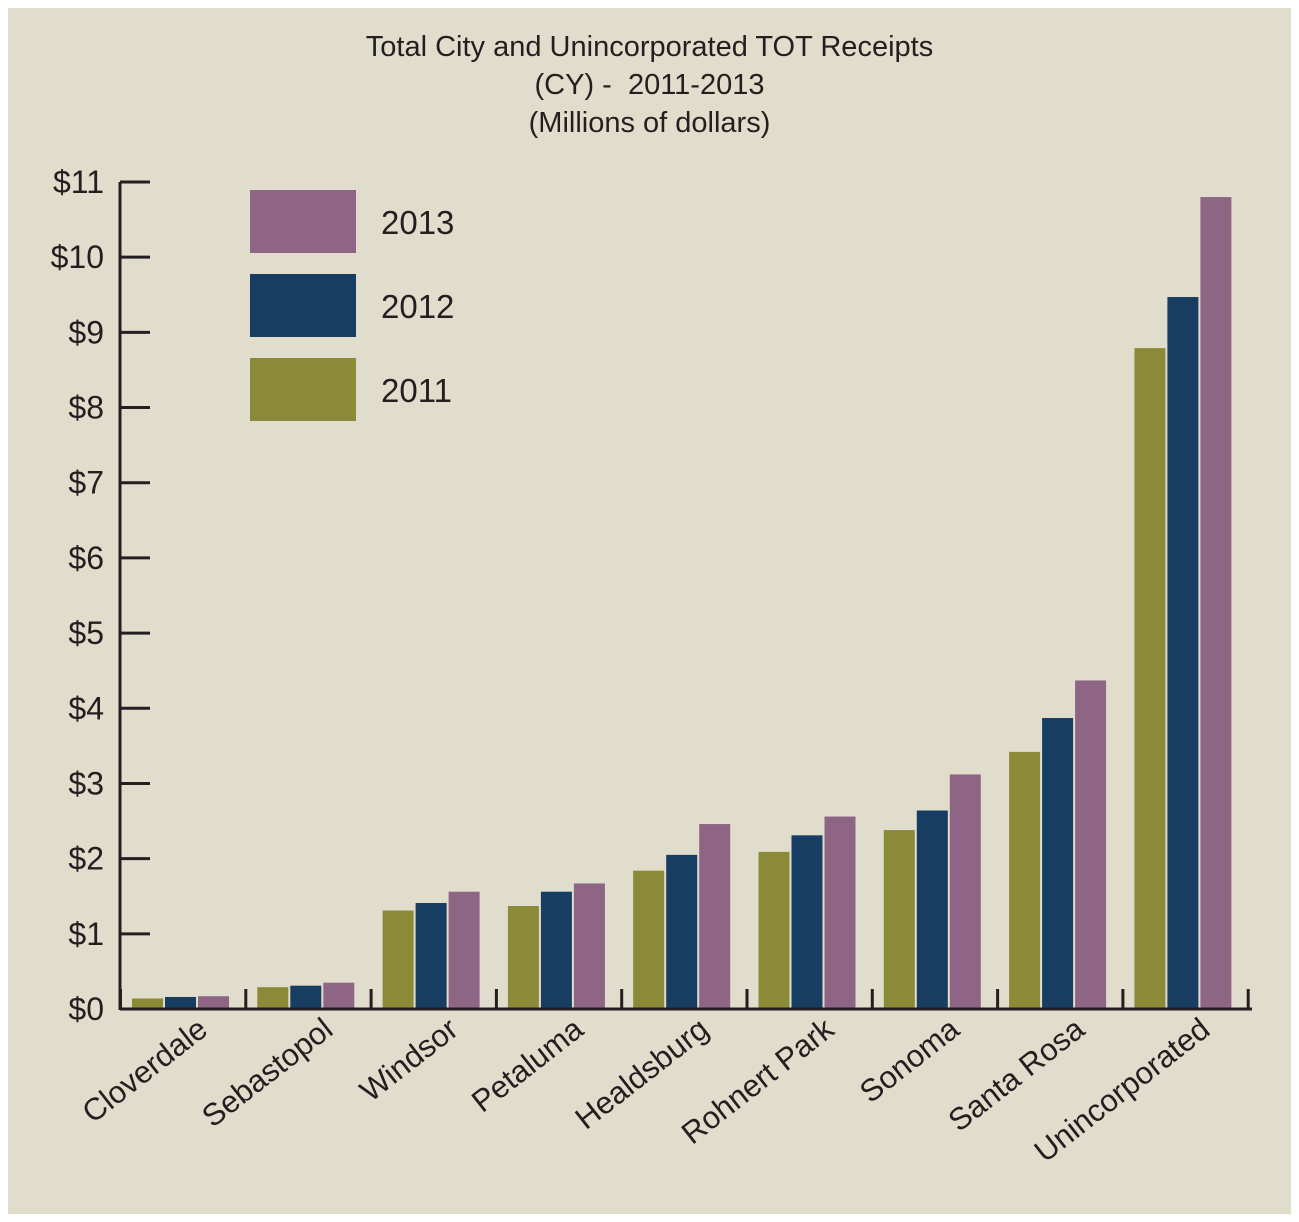 This screenshot has height=1222, width=1299. Describe the element at coordinates (303, 221) in the screenshot. I see `legend-swatch-2013` at that location.